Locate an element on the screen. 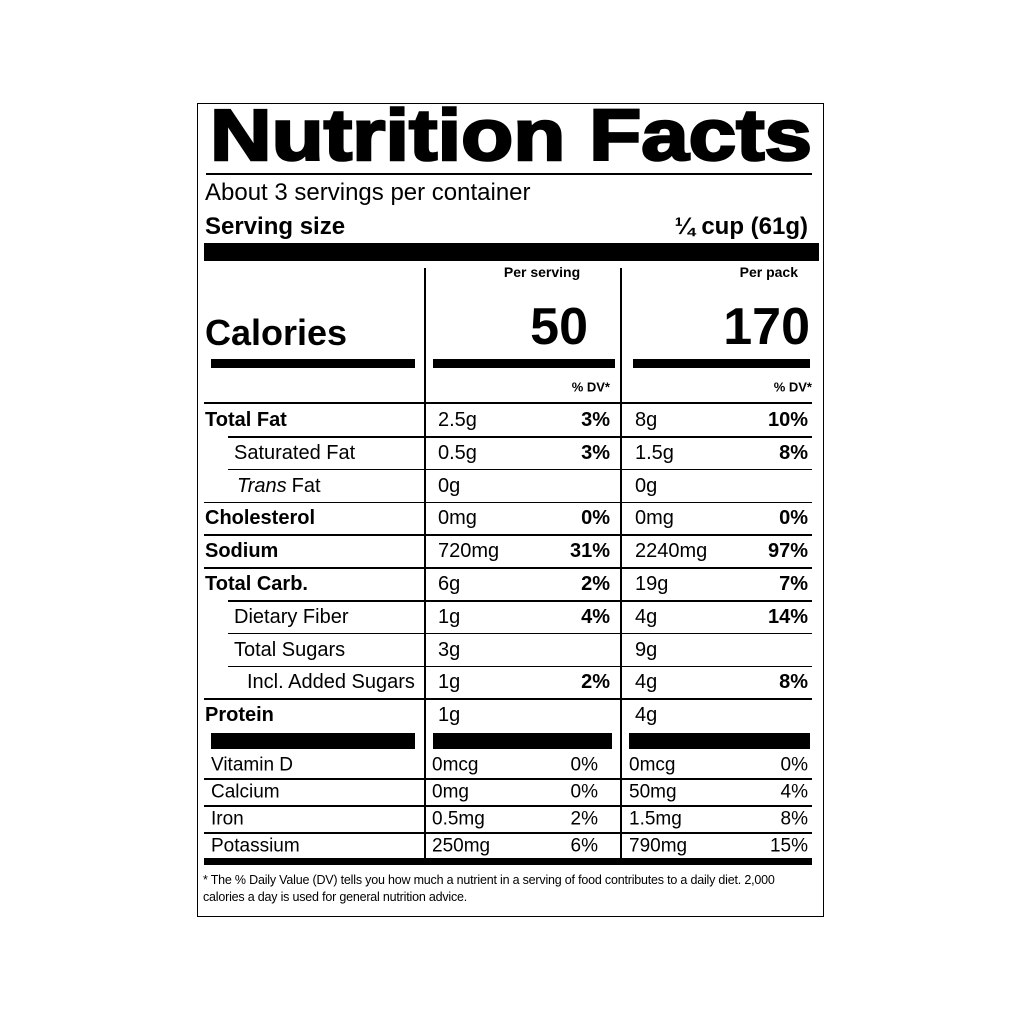 The height and width of the screenshot is (1024, 1024). vitamin-name: Vitamin D is located at coordinates (252, 765).